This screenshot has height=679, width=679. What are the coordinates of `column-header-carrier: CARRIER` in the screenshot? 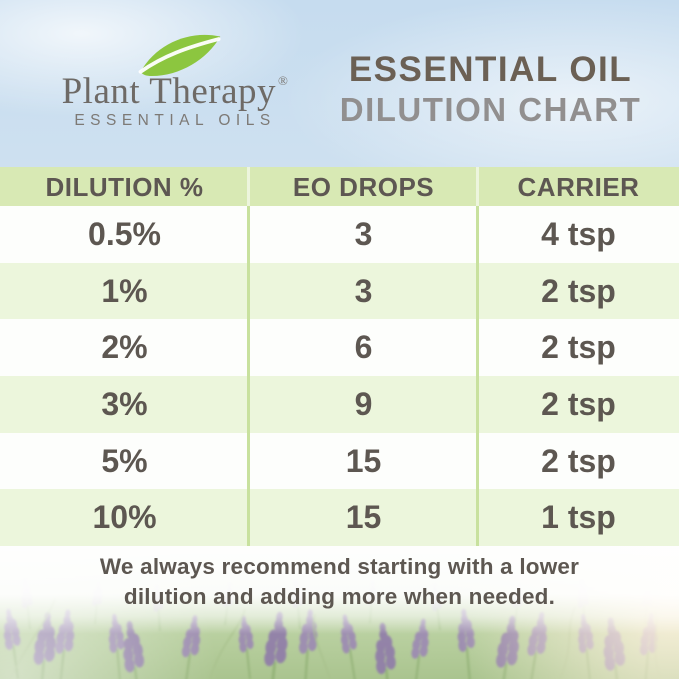 It's located at (578, 186).